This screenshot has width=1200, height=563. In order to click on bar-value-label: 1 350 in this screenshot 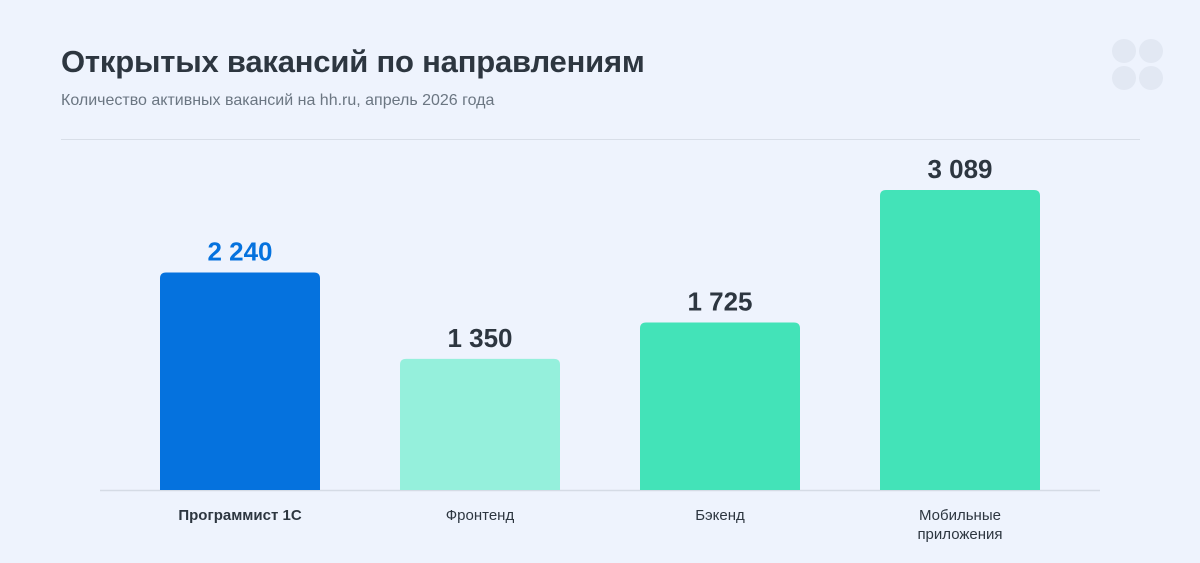, I will do `click(479, 338)`.